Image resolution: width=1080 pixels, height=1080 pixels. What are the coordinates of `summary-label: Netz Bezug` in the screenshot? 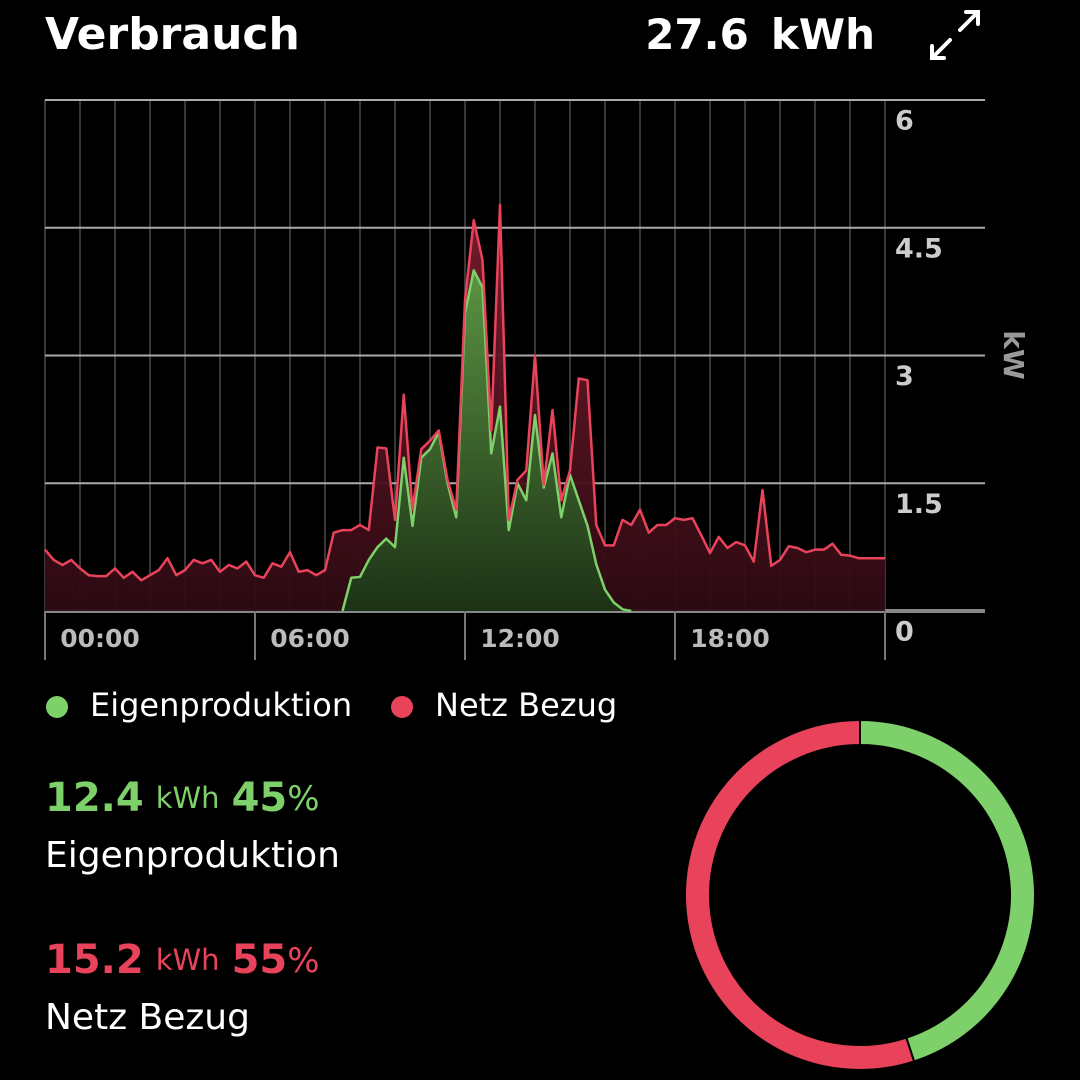 It's located at (147, 1017).